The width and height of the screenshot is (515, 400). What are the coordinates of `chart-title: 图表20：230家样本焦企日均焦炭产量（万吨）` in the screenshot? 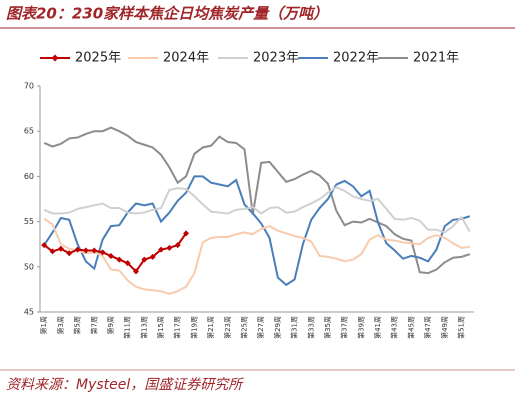 It's located at (167, 14).